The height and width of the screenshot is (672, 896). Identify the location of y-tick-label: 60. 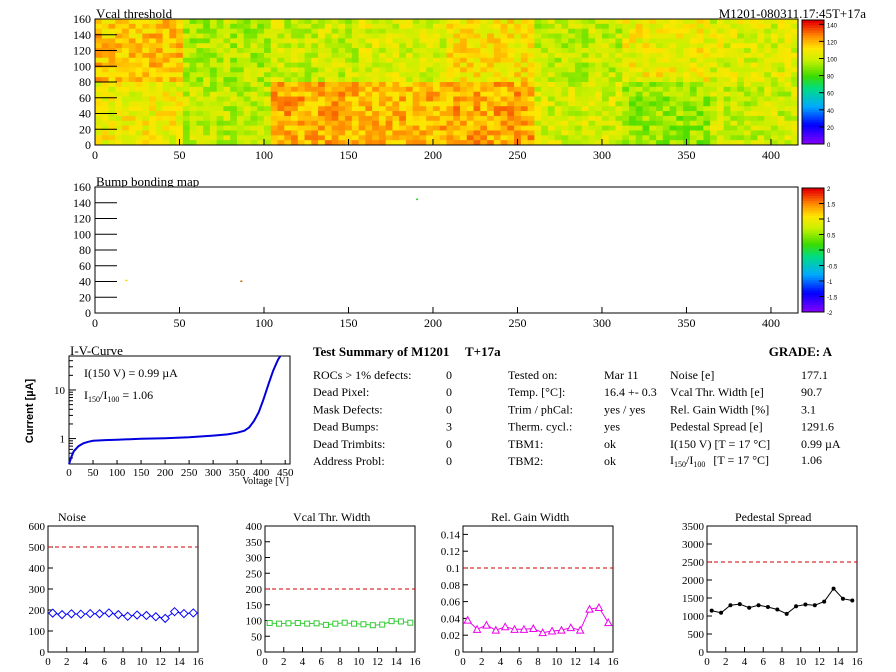
(85, 98).